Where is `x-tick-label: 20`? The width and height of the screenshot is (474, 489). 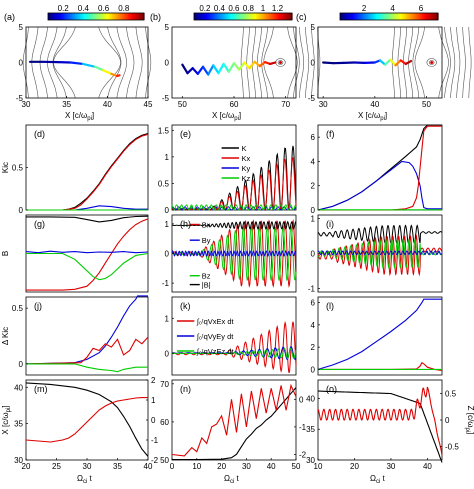 x-tick-label: 20 is located at coordinates (354, 466).